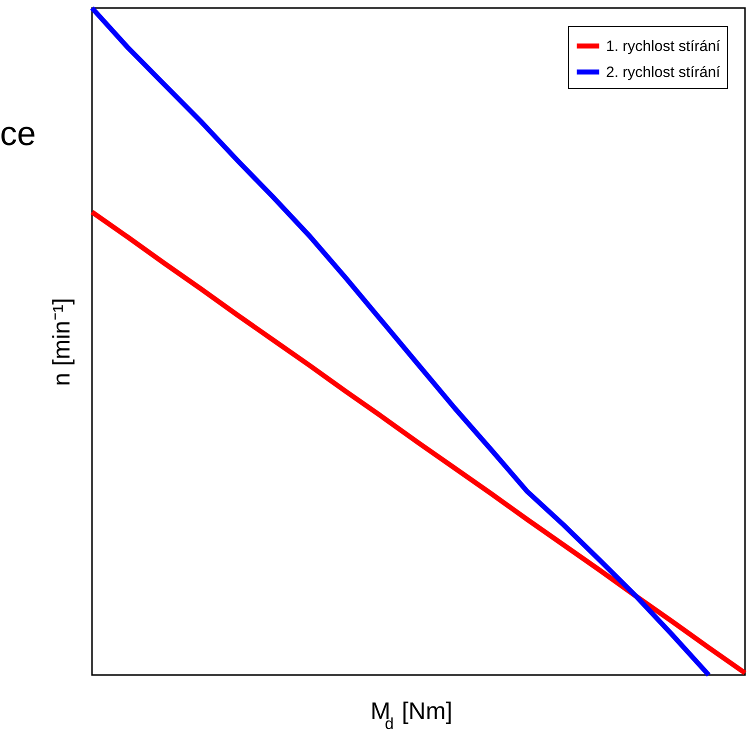 This screenshot has height=754, width=748. Describe the element at coordinates (664, 72) in the screenshot. I see `legend-label: 2. rychlost stírání` at that location.